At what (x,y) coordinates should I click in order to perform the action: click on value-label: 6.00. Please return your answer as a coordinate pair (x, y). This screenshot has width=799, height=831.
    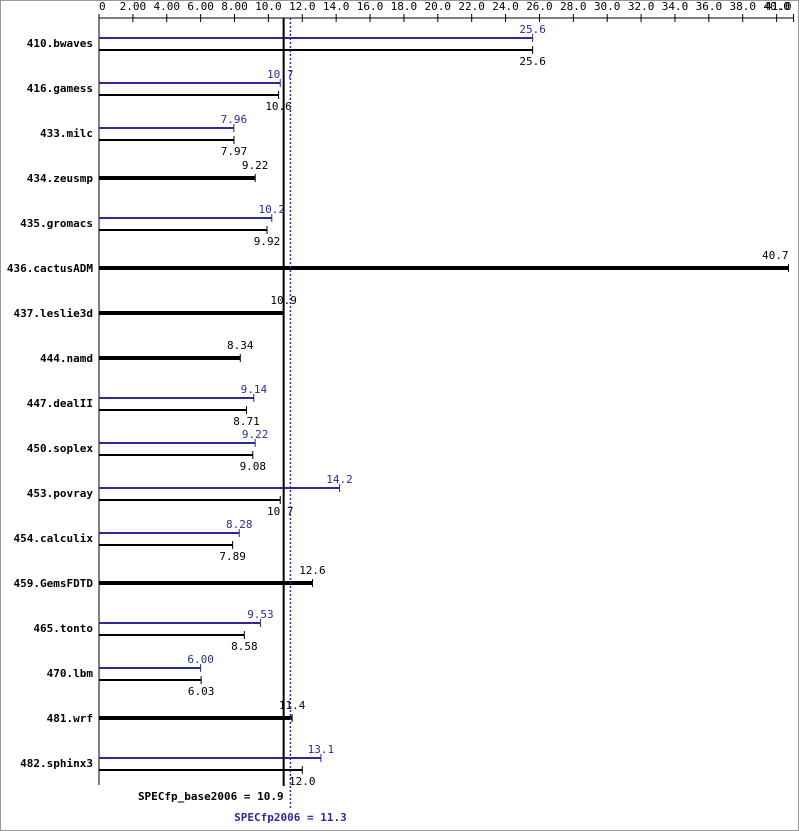
    Looking at the image, I should click on (200, 659).